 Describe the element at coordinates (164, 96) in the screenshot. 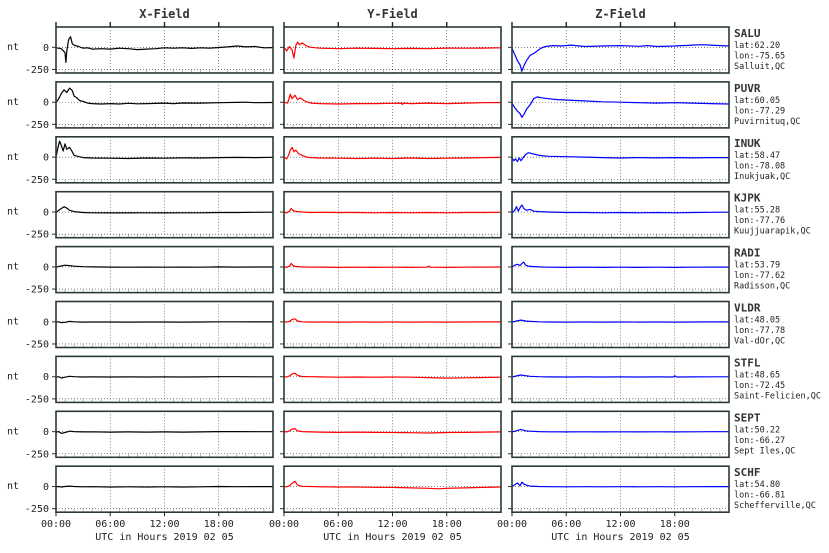

I see `series-puvr-x-field` at that location.